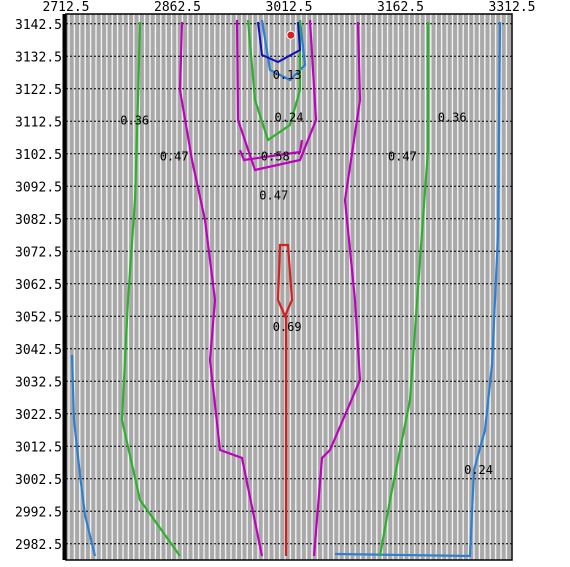 Image resolution: width=570 pixels, height=567 pixels. I want to click on y-tick-label: 3122.5, so click(38, 90).